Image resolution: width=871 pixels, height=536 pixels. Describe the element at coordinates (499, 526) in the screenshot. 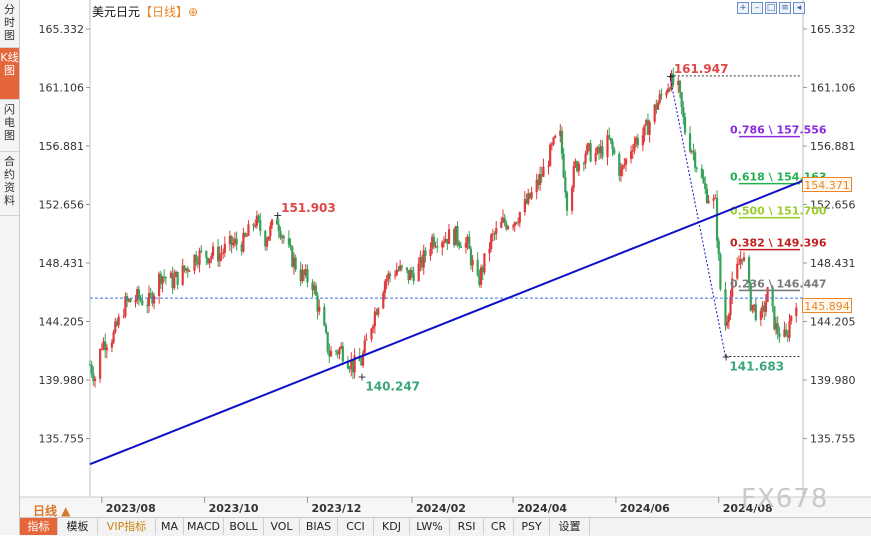

I see `indicator-tab-cr: CR` at that location.